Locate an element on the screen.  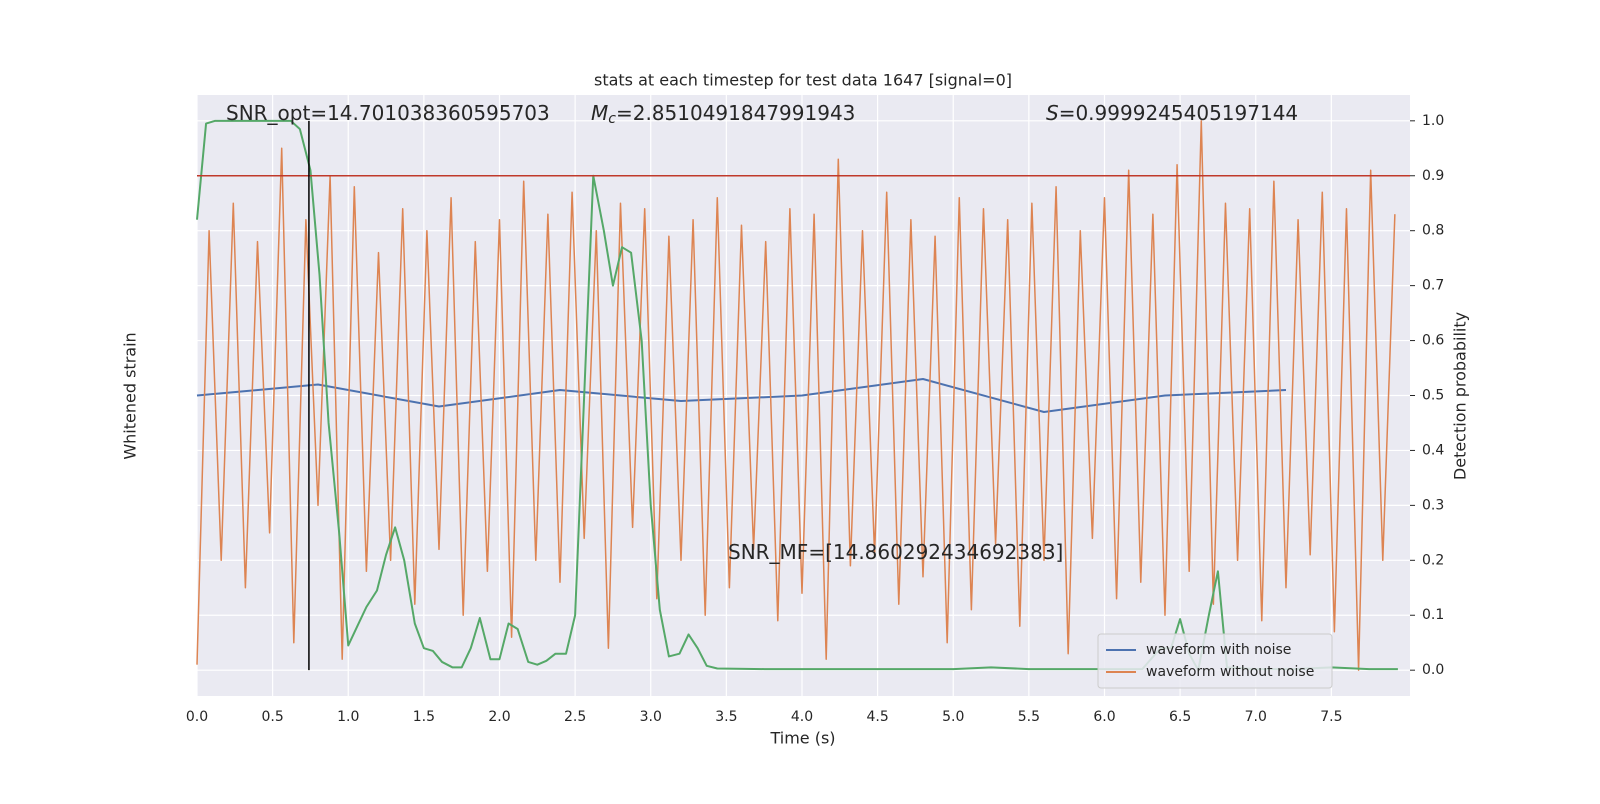
legend-label: waveform with noise is located at coordinates (1218, 650).